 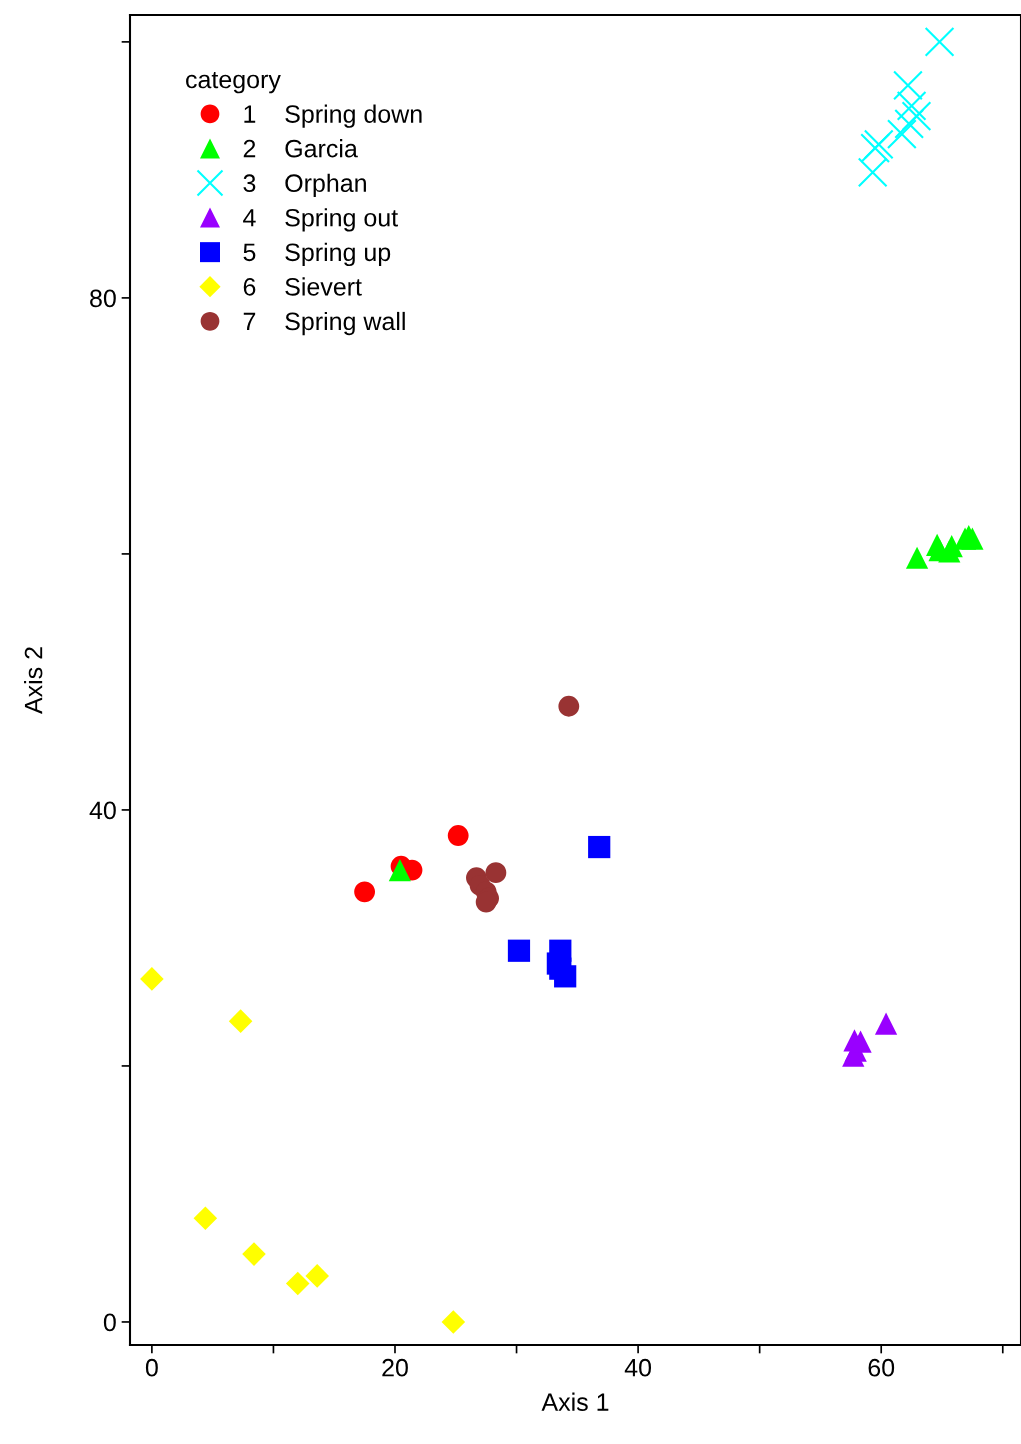 I want to click on legend-title: category, so click(x=233, y=82).